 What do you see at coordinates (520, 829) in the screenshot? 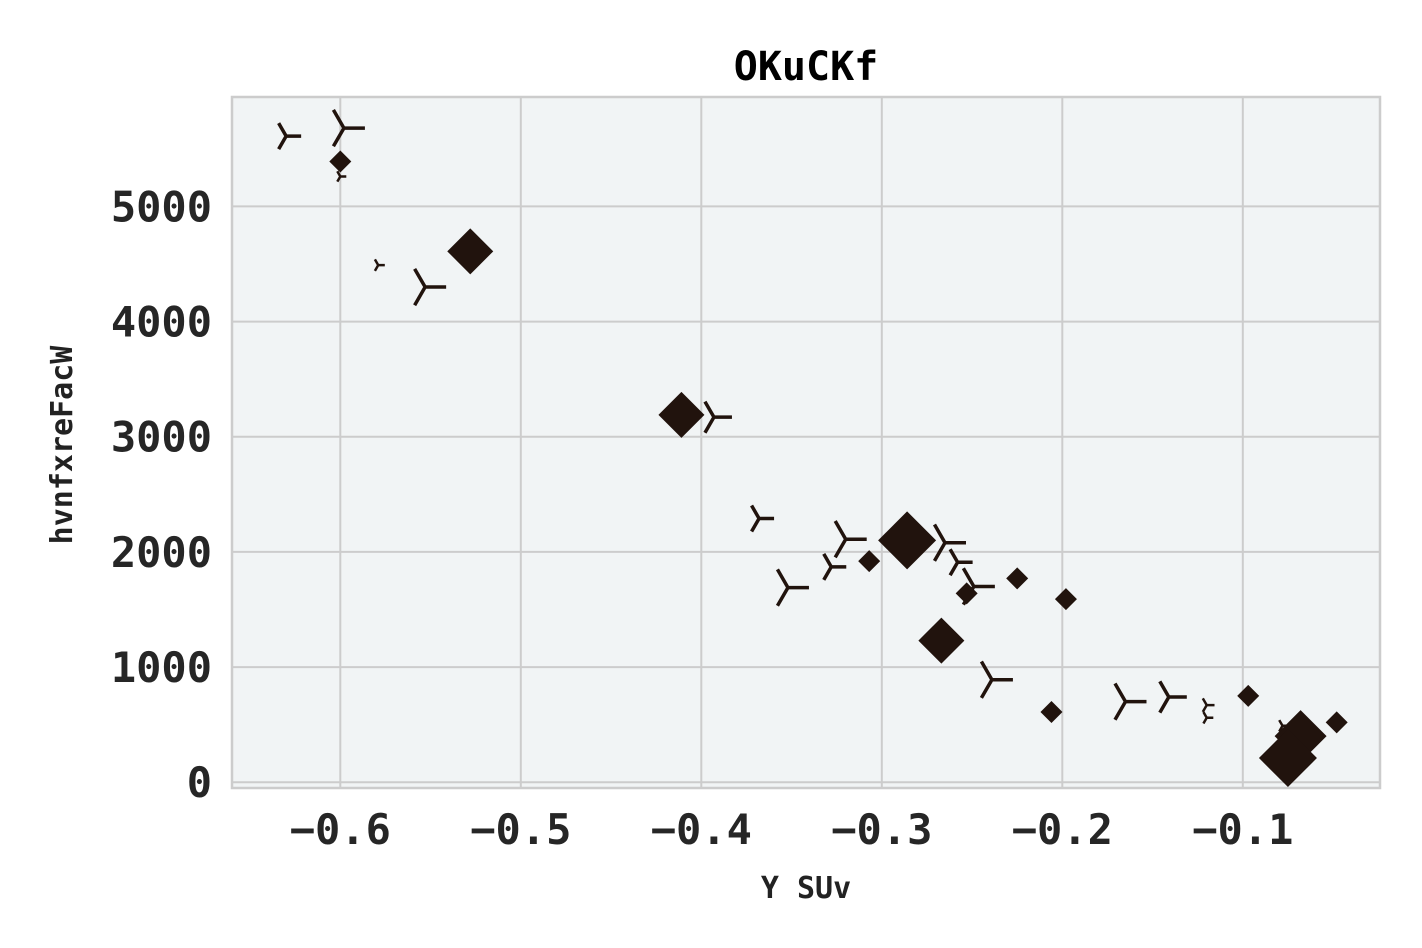
I see `x-tick-label: −0.5` at bounding box center [520, 829].